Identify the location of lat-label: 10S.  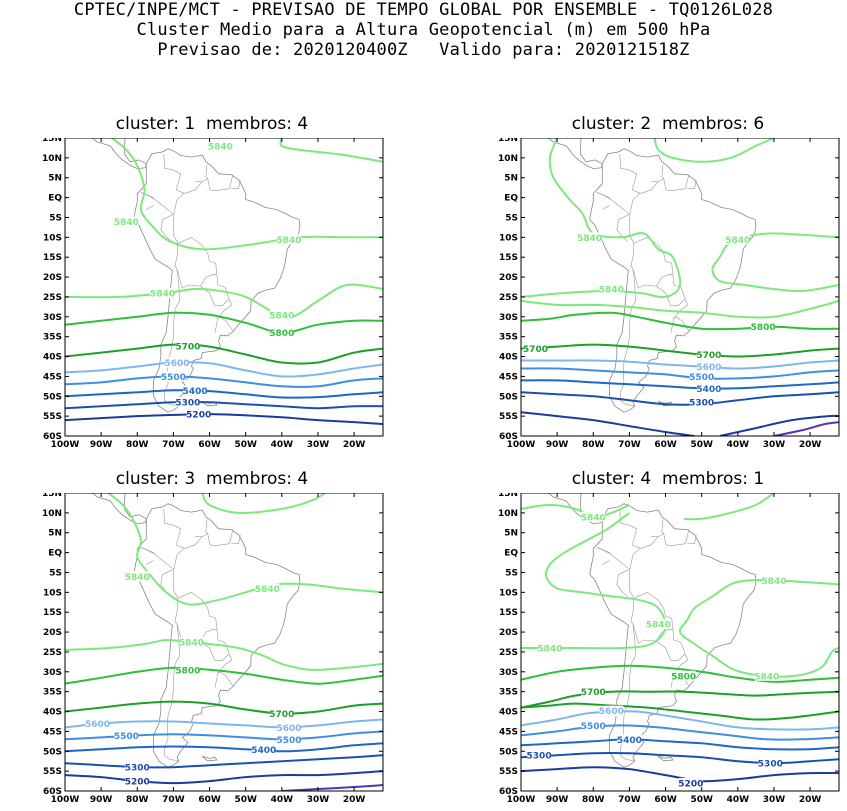
(52, 238).